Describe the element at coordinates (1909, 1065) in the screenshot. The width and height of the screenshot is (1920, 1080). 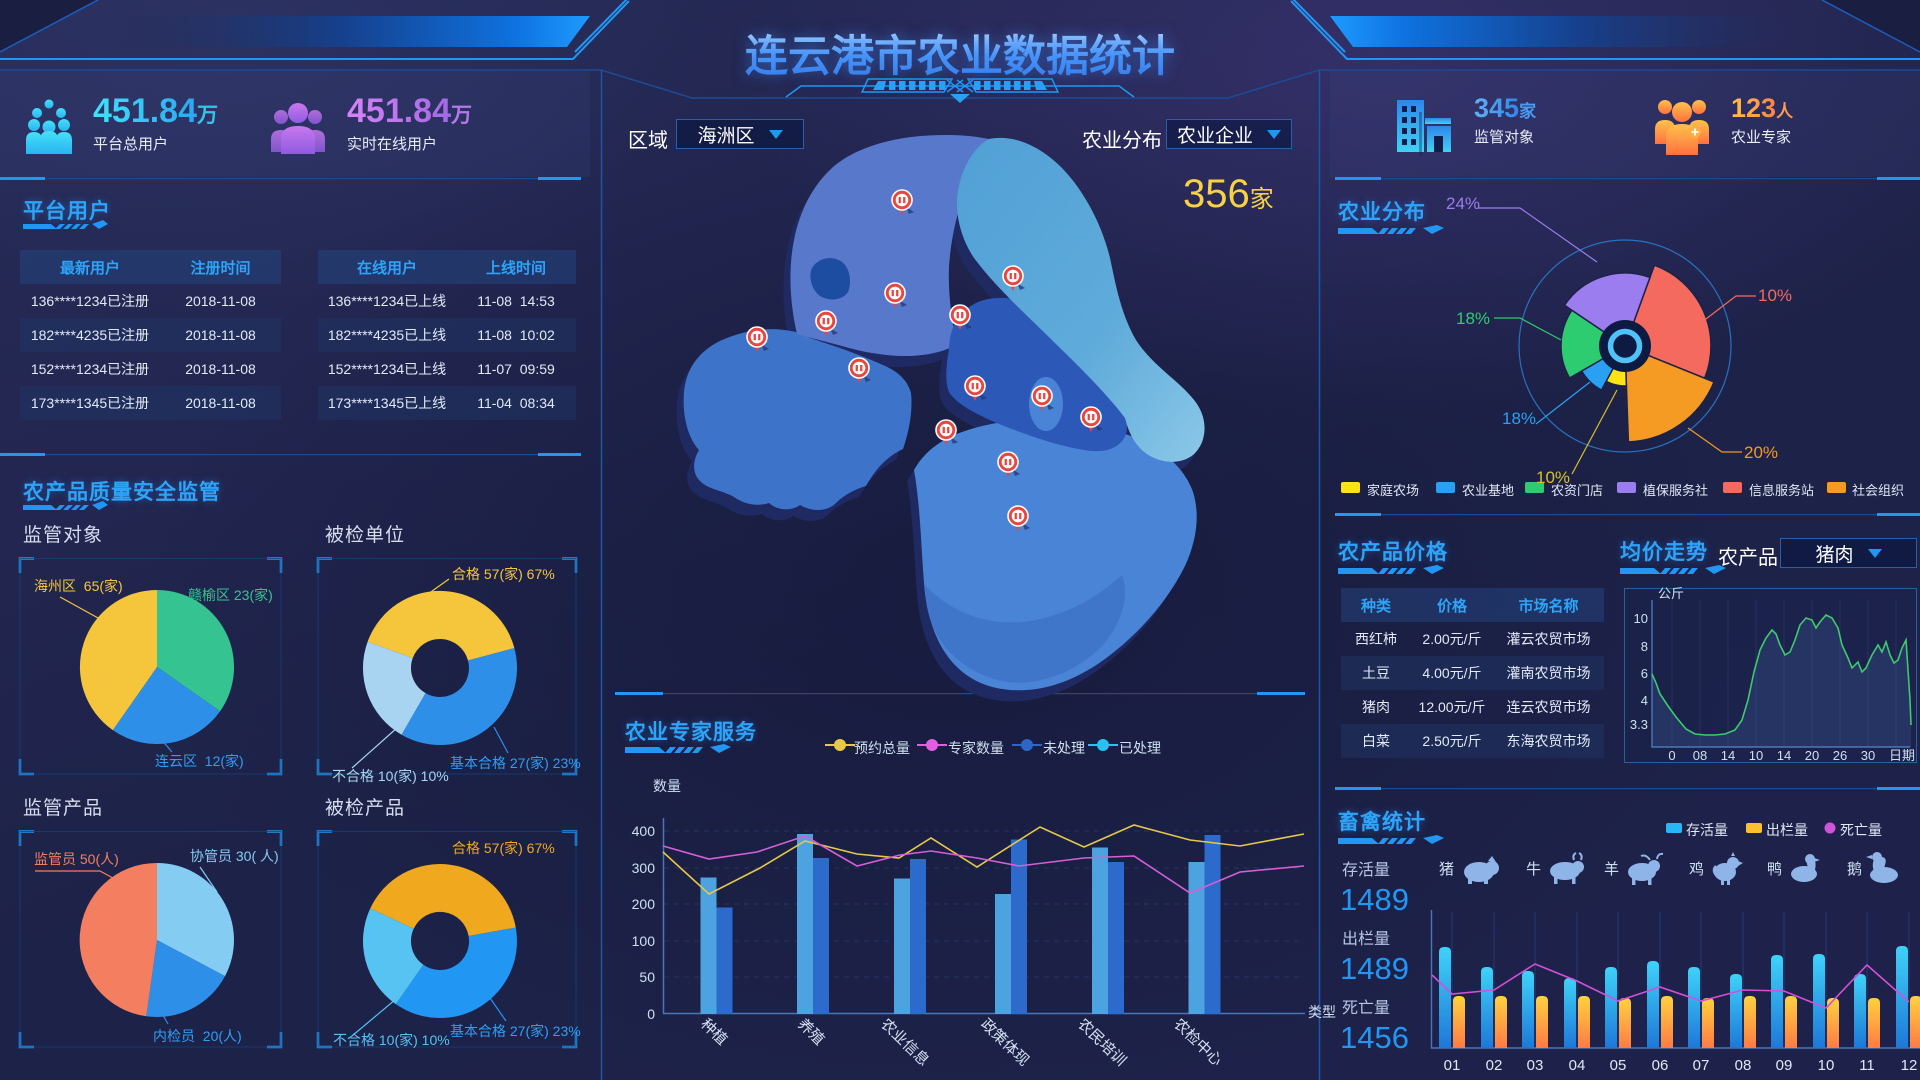
I see `svg-text: 12` at that location.